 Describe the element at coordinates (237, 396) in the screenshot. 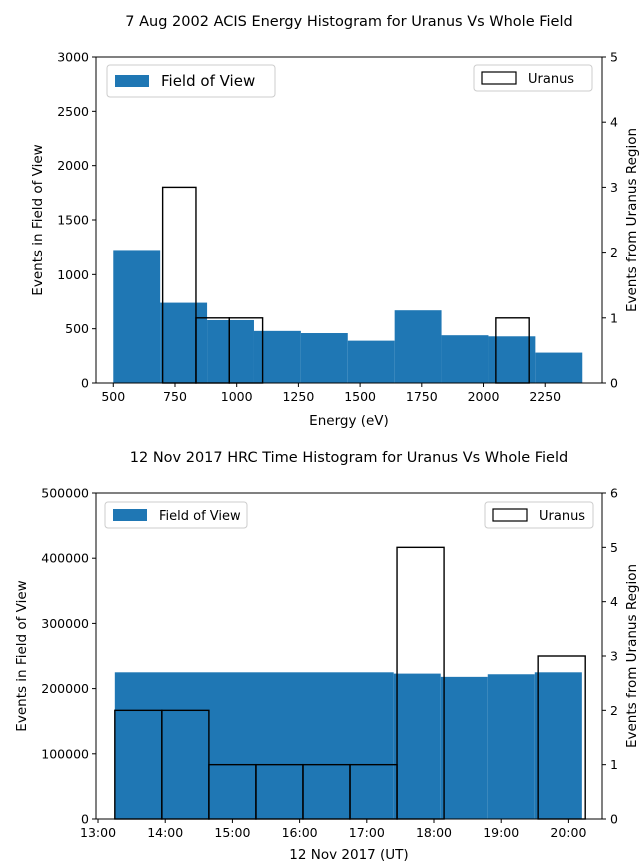

I see `x-tick-label: 1000` at that location.